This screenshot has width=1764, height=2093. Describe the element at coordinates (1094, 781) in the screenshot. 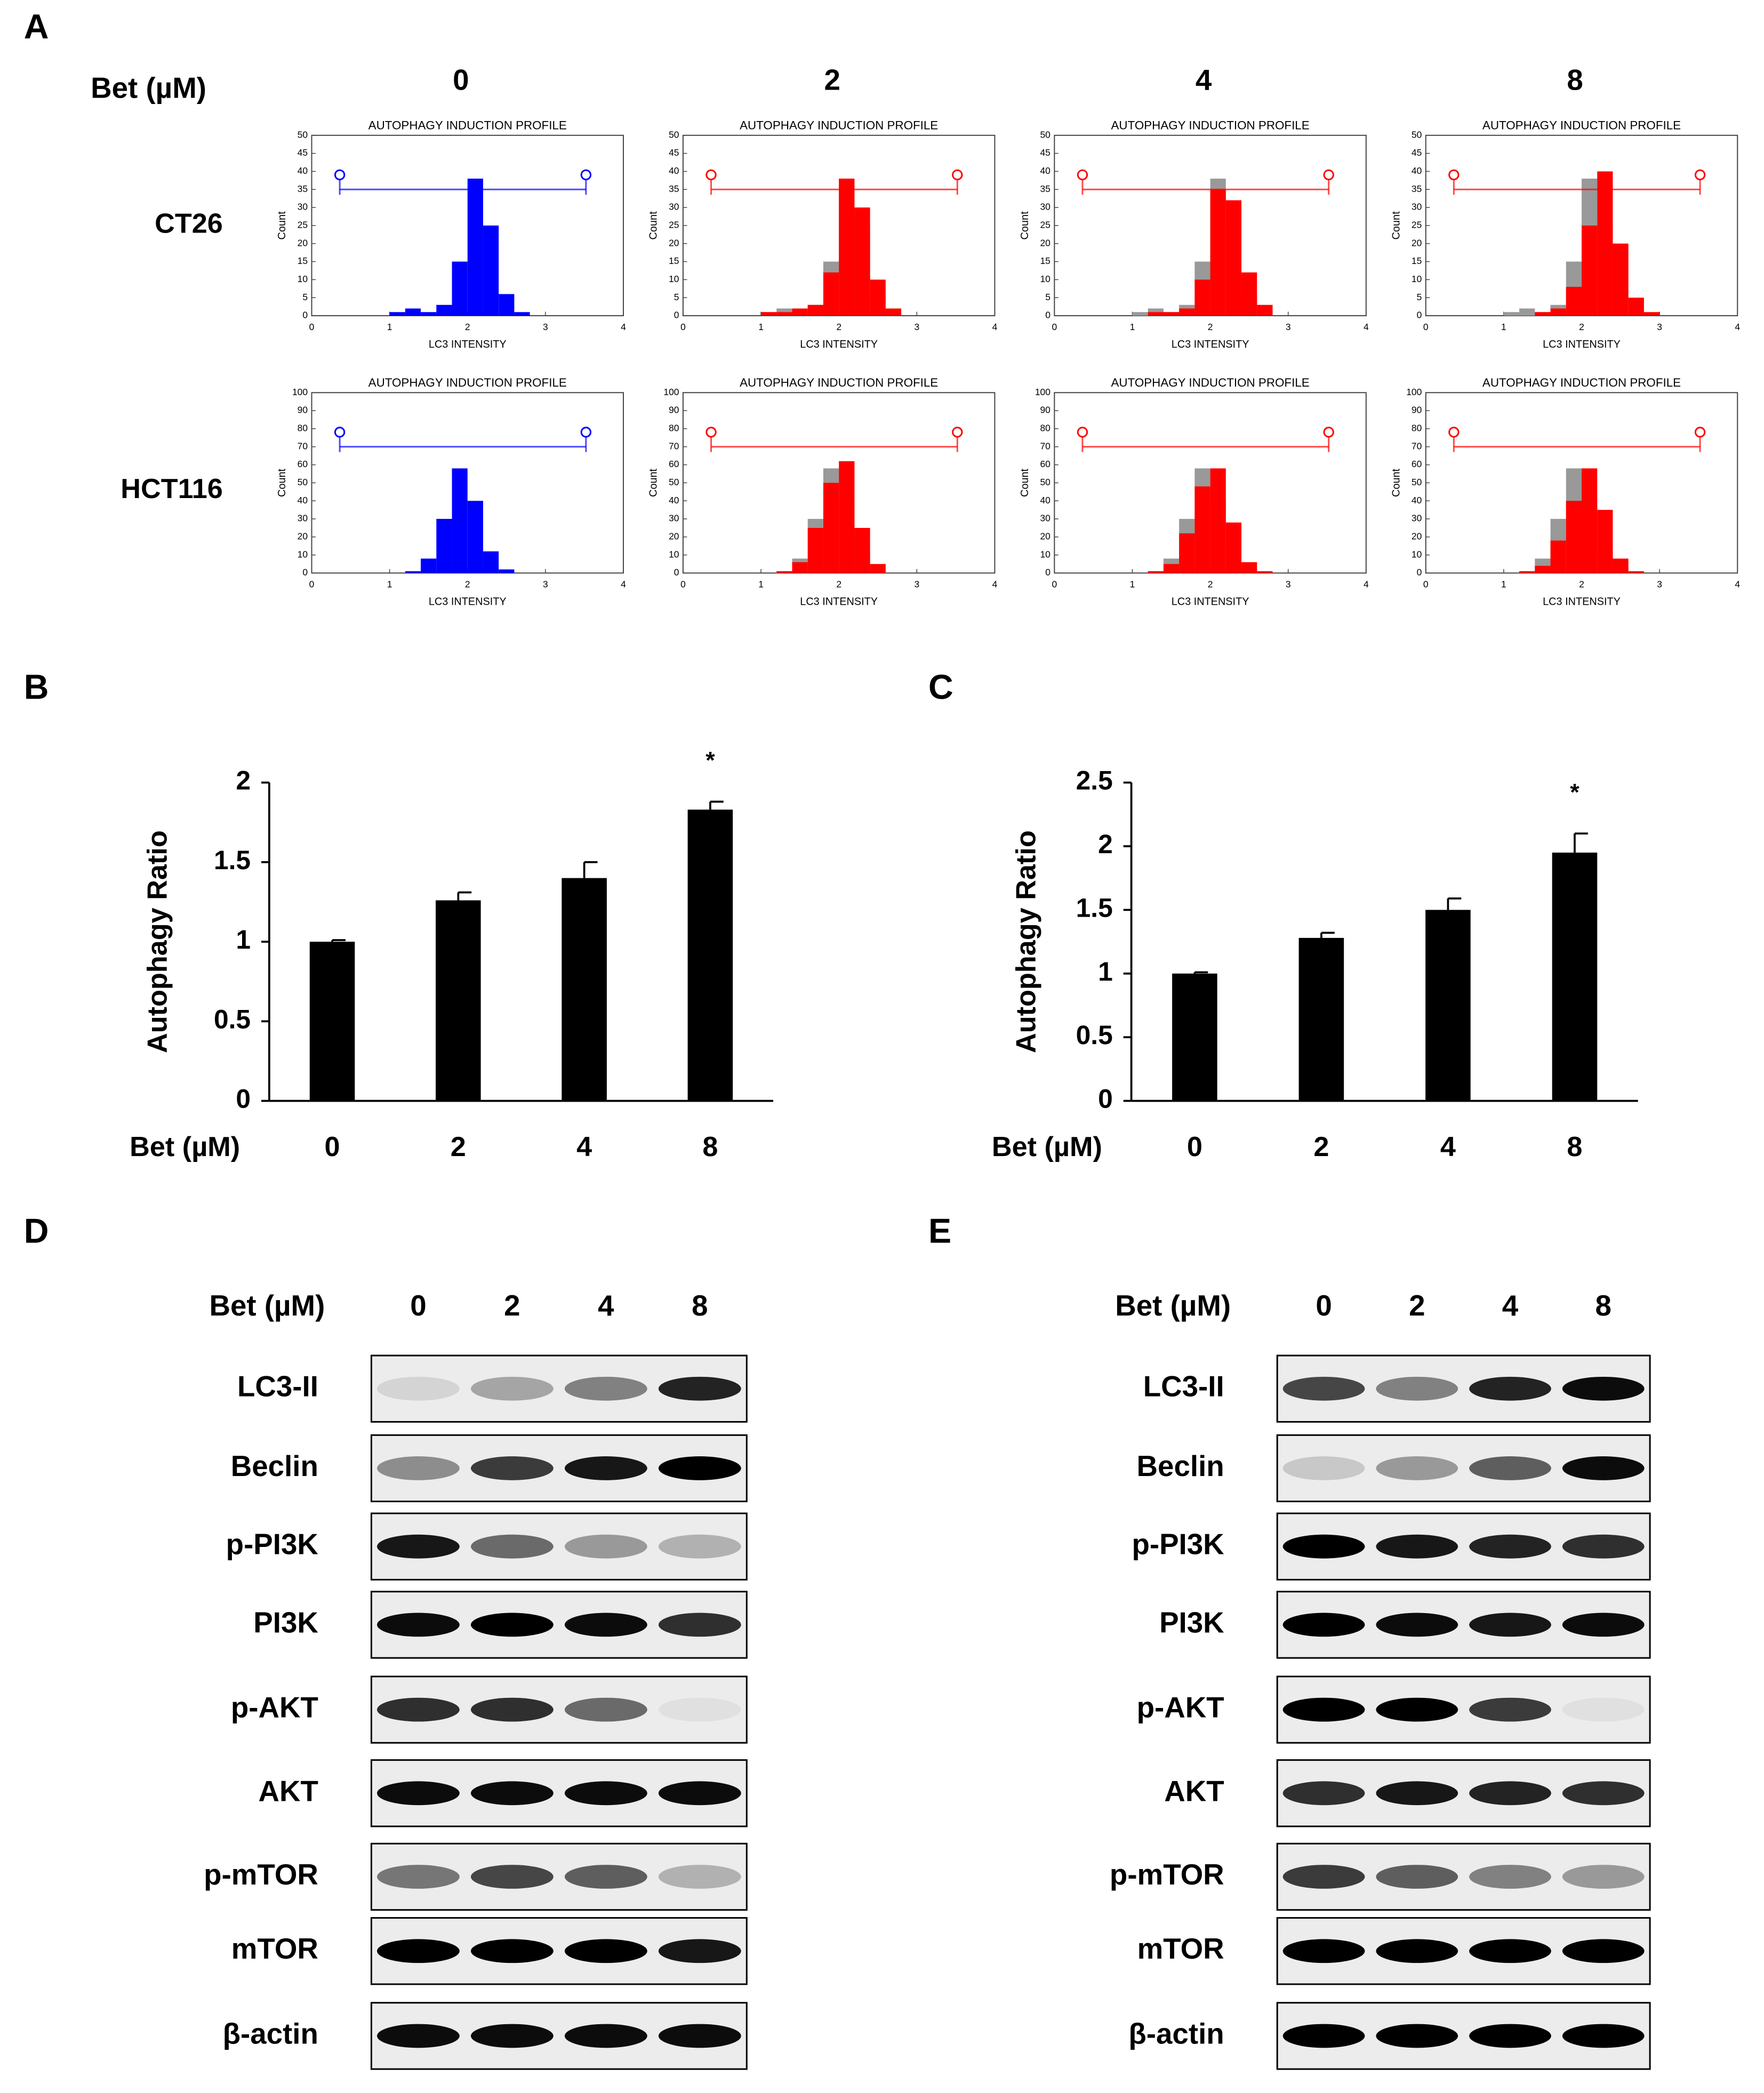

I see `y-tick-label: 2.5` at that location.